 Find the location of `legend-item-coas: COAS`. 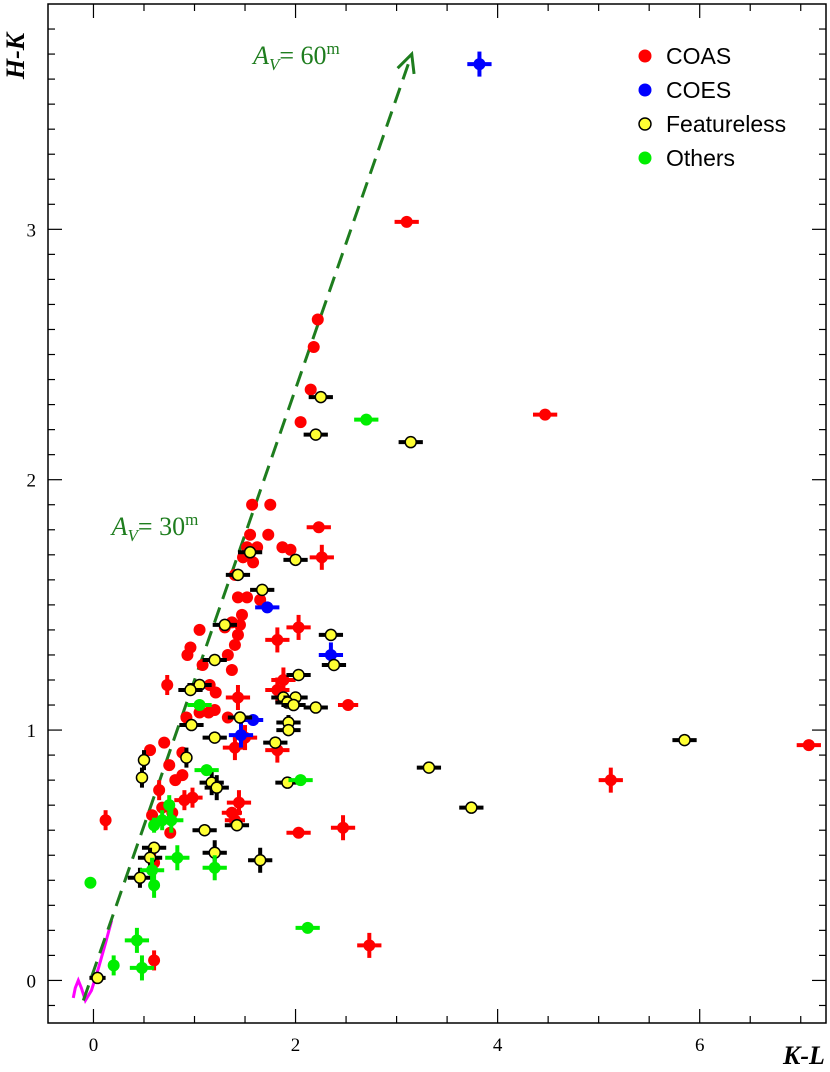

legend-item-coas: COAS is located at coordinates (684, 56).